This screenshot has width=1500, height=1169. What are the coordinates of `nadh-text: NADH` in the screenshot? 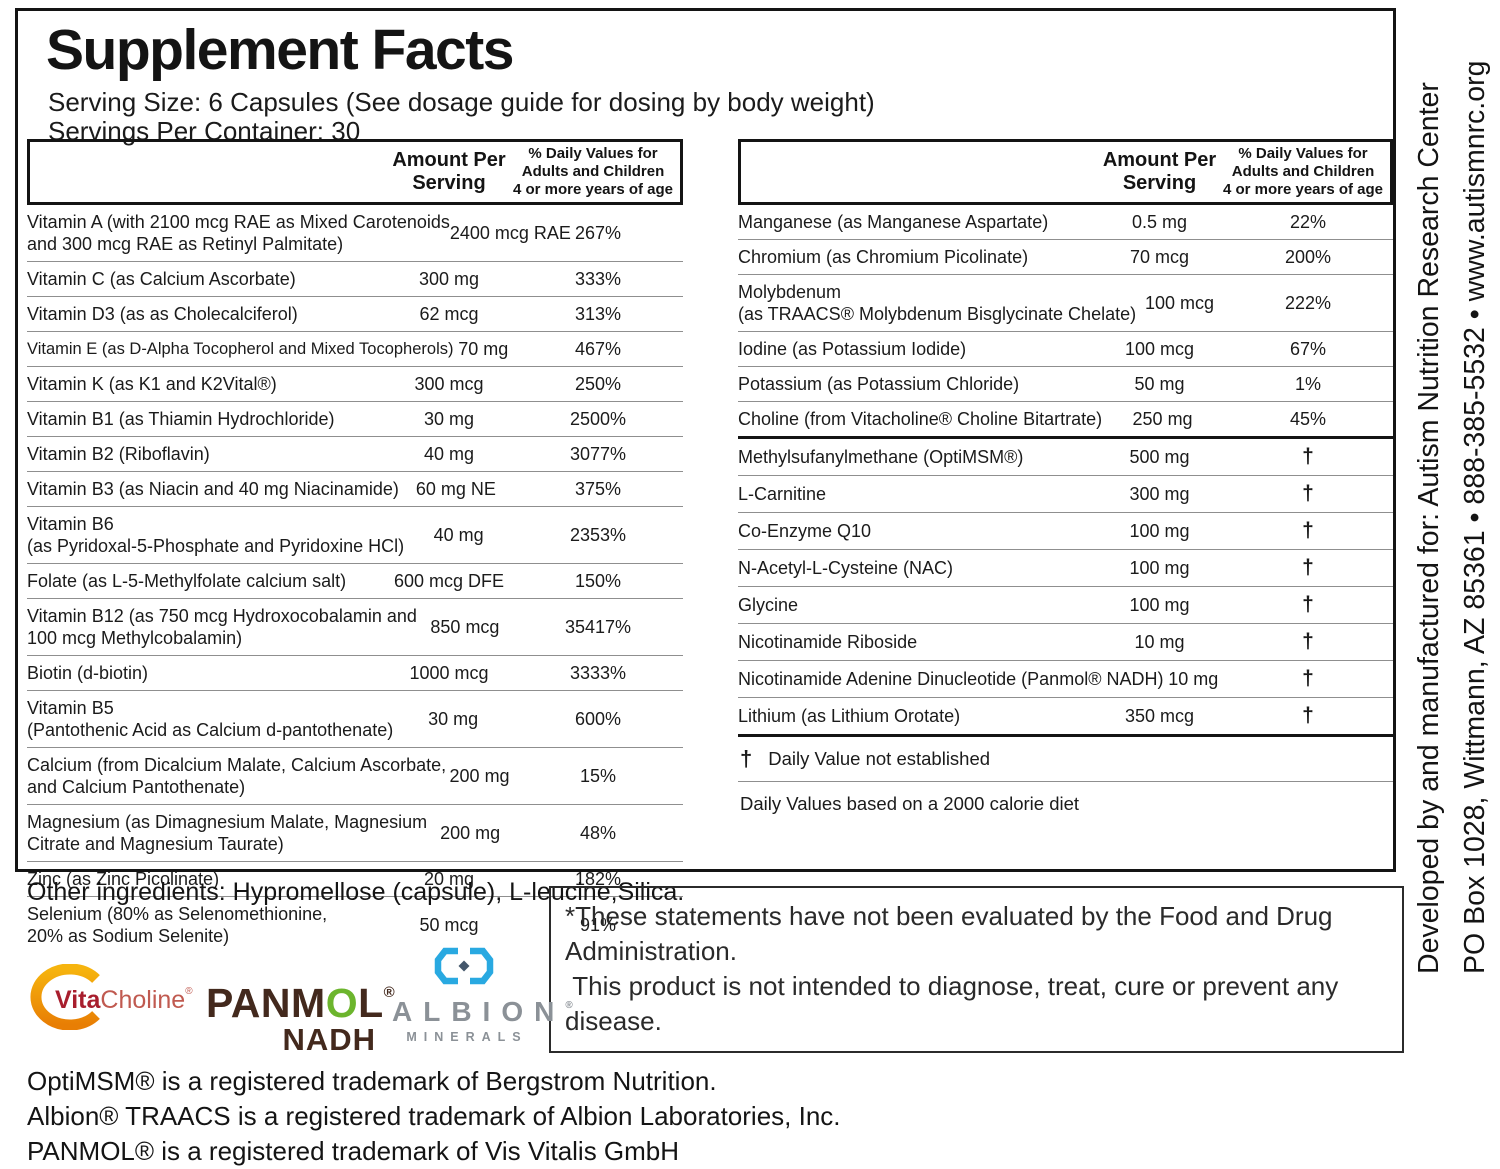 It's located at (329, 1039).